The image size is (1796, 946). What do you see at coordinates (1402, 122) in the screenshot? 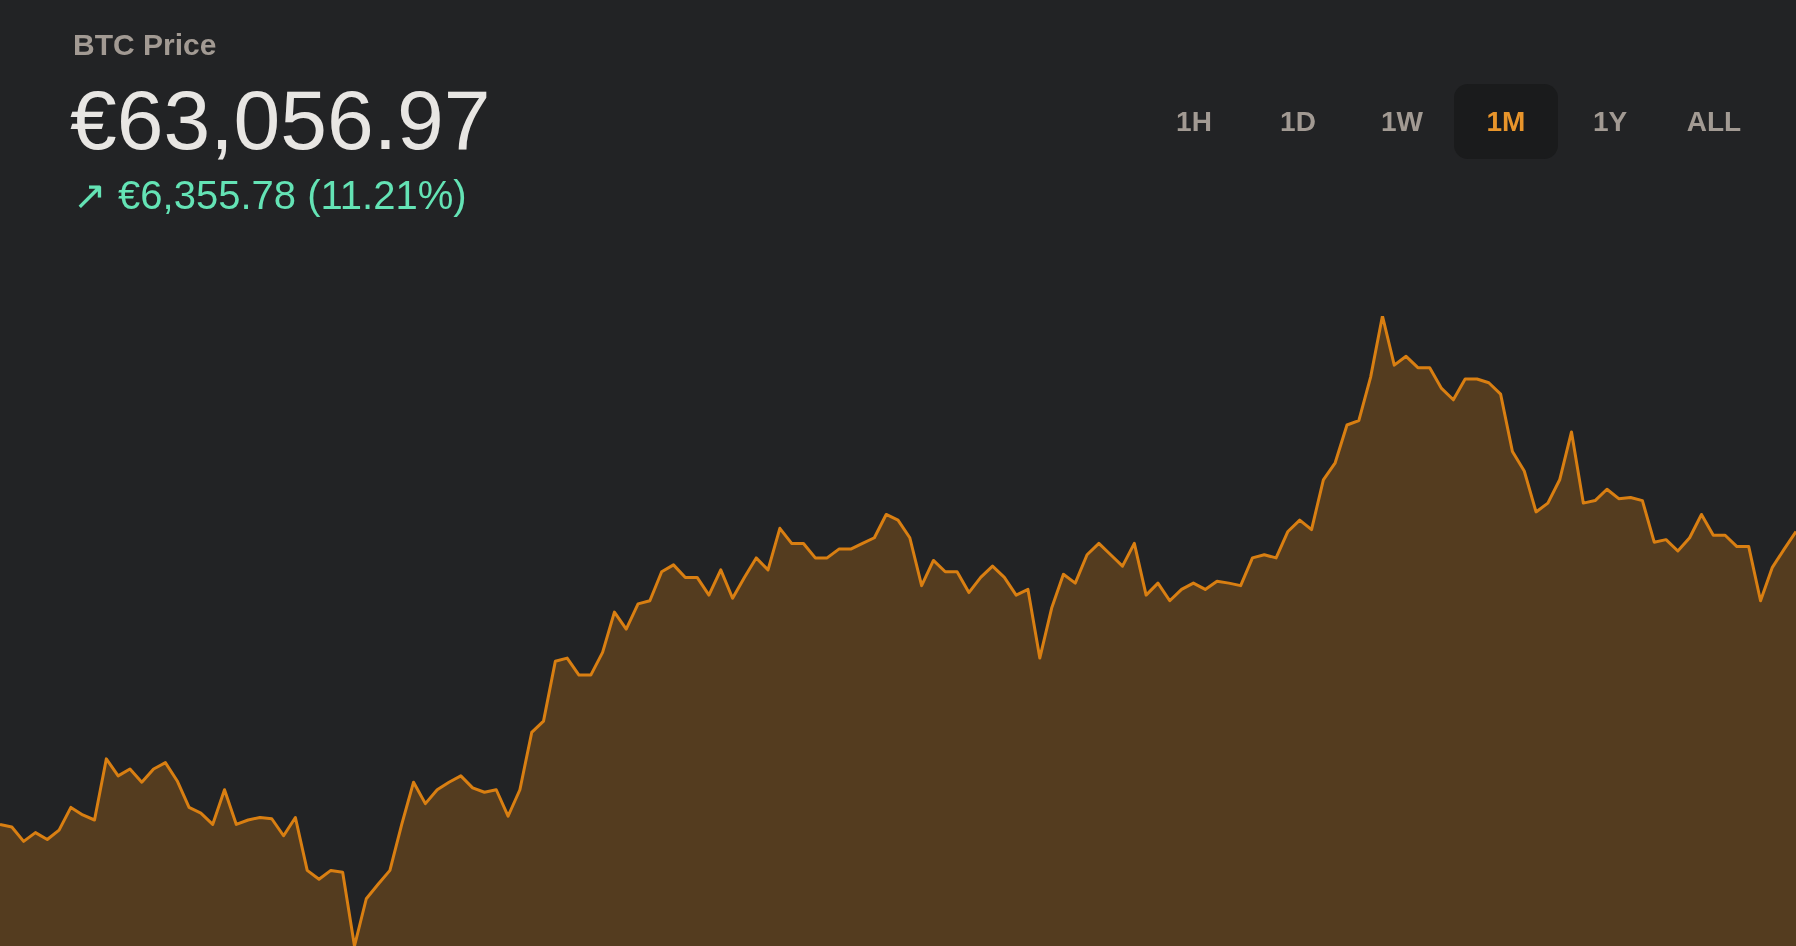
I see `text: 1W` at bounding box center [1402, 122].